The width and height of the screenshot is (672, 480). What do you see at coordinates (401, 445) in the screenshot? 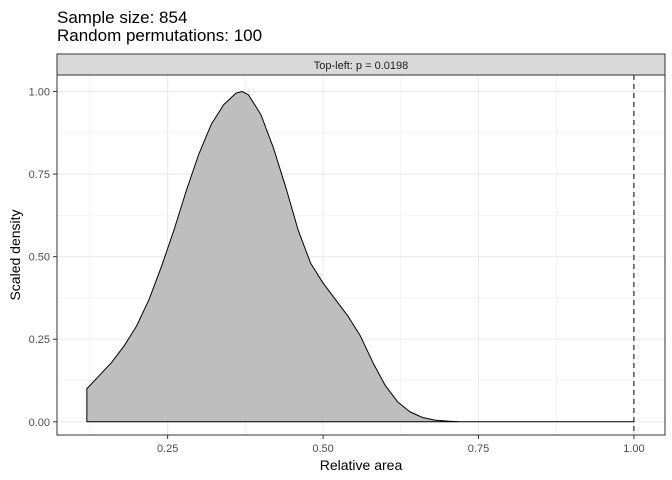
I see `x-axis: 0.25 0.50 0.75 1.00` at bounding box center [401, 445].